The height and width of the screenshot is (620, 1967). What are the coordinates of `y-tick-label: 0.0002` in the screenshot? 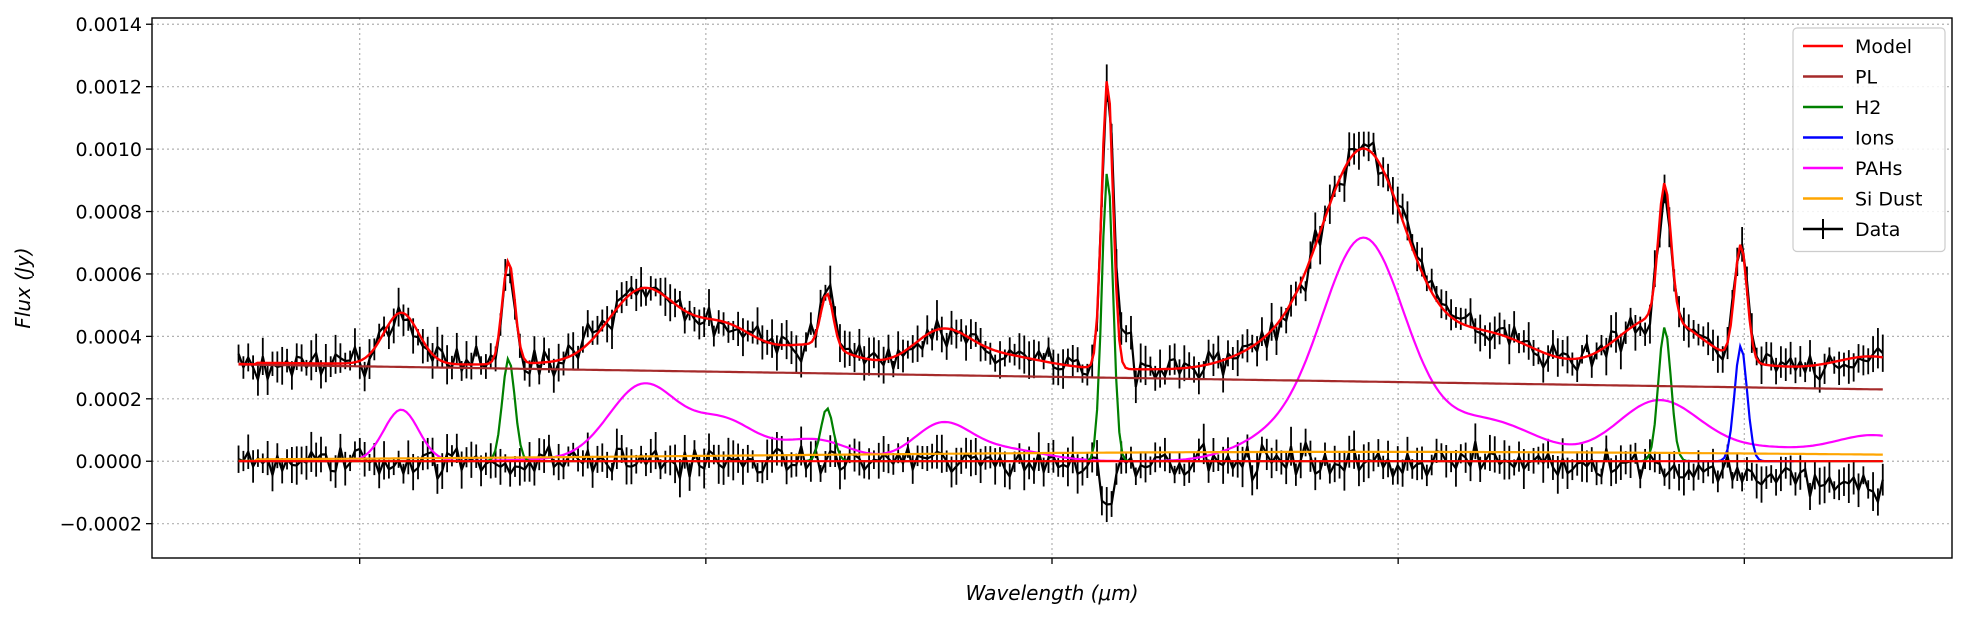 It's located at (109, 400).